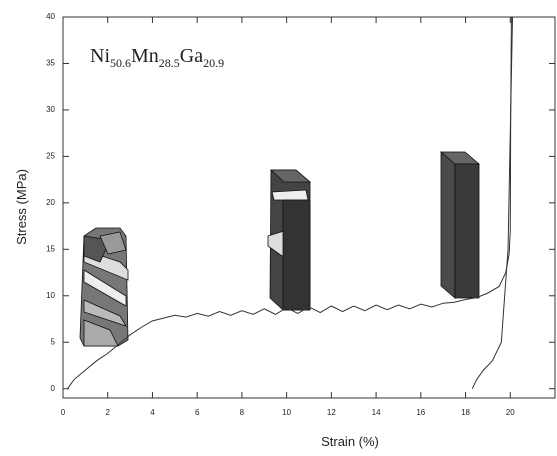  What do you see at coordinates (152, 412) in the screenshot?
I see `x-tick-label: 4` at bounding box center [152, 412].